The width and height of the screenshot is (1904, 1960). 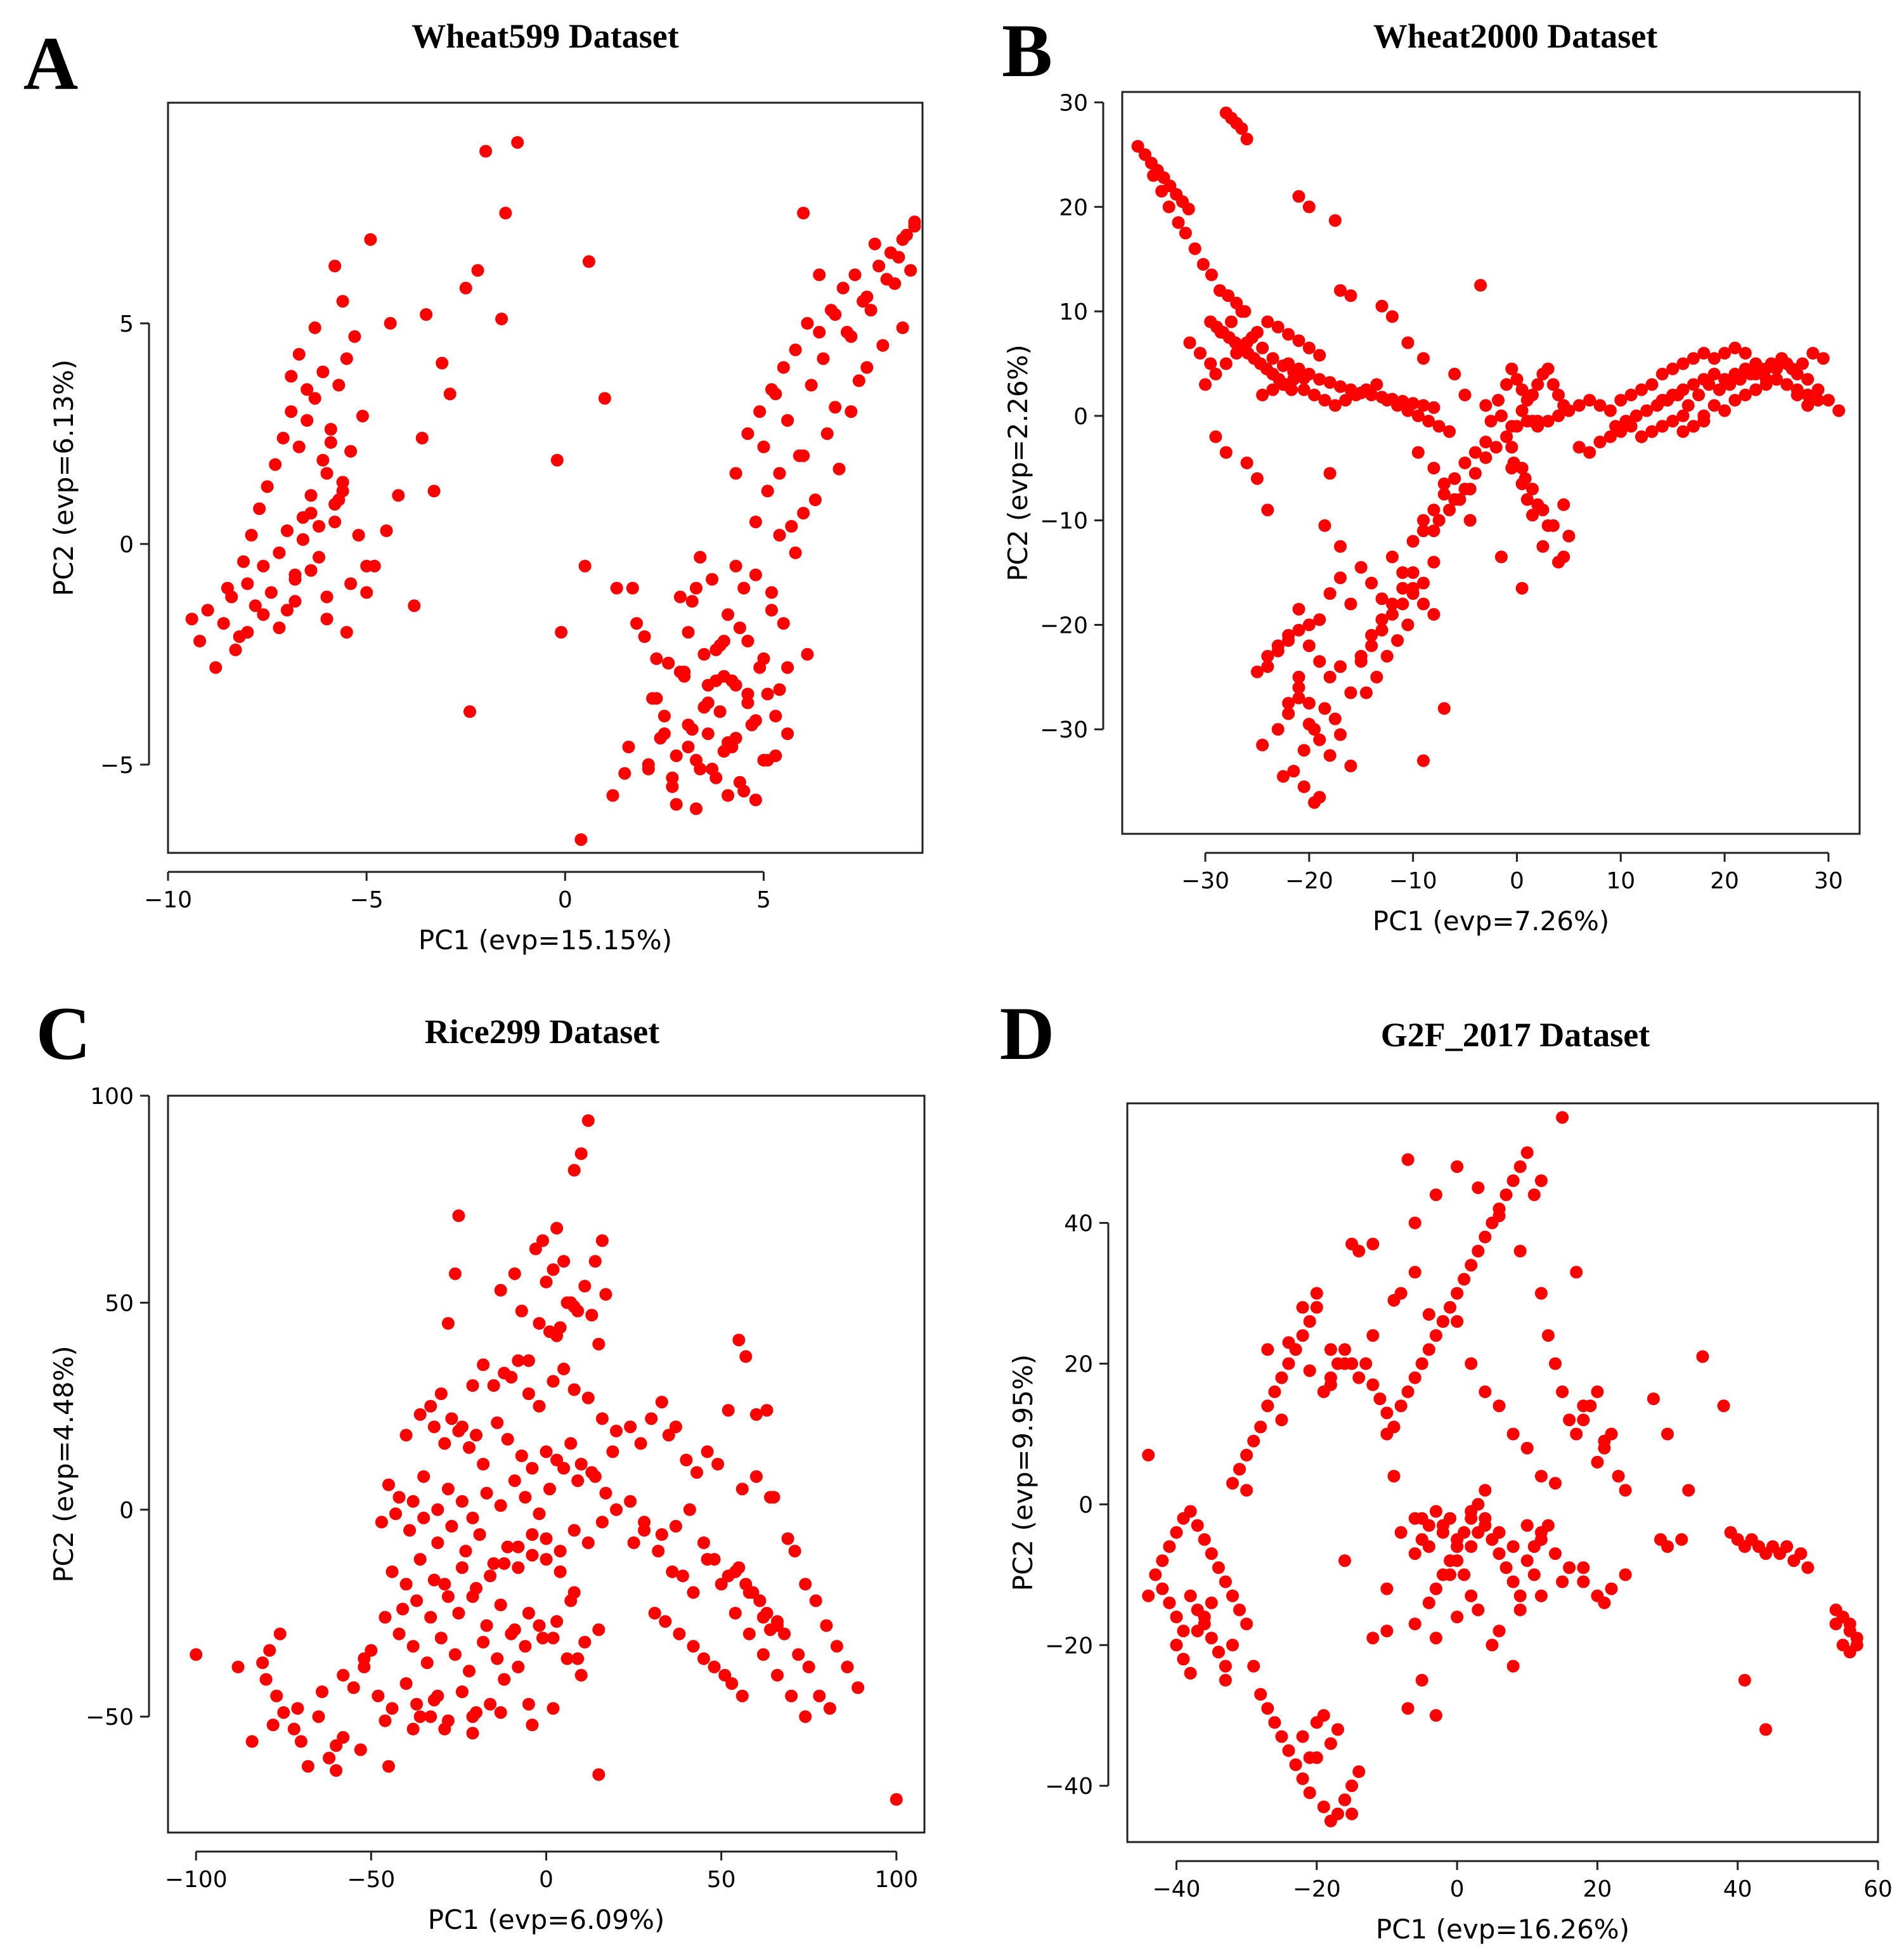 What do you see at coordinates (63, 478) in the screenshot?
I see `y-axis-label: PC2 (evp=6.13%)` at bounding box center [63, 478].